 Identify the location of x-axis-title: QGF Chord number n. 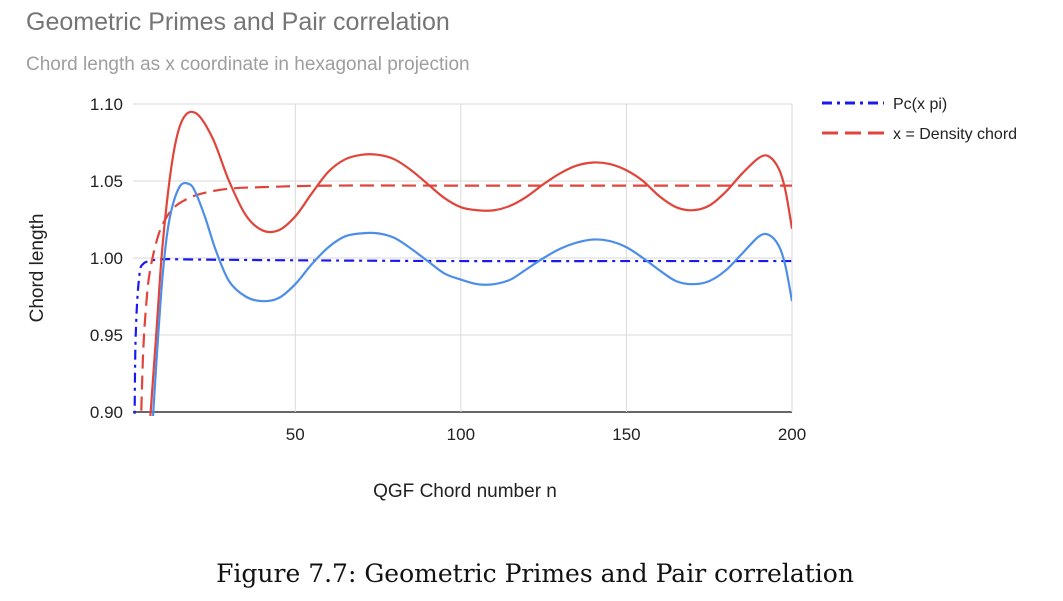
(465, 491).